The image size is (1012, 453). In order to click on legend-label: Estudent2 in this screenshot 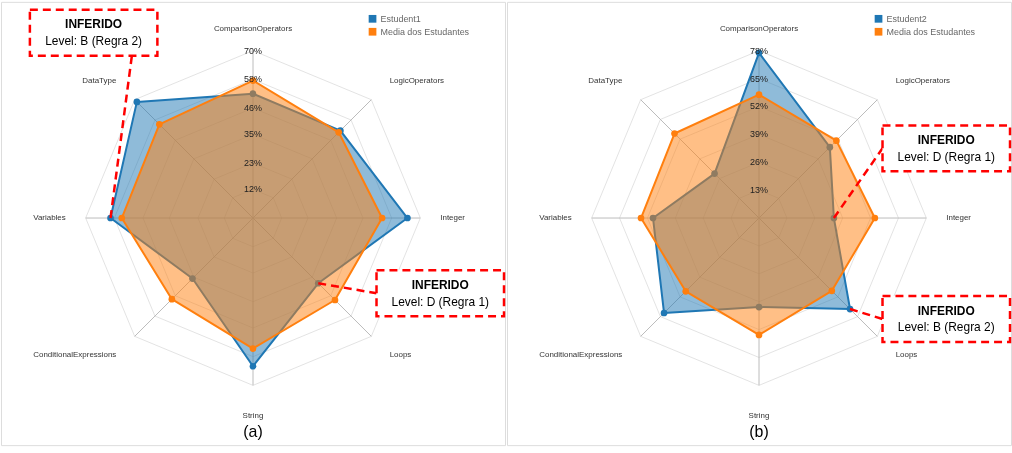, I will do `click(906, 18)`.